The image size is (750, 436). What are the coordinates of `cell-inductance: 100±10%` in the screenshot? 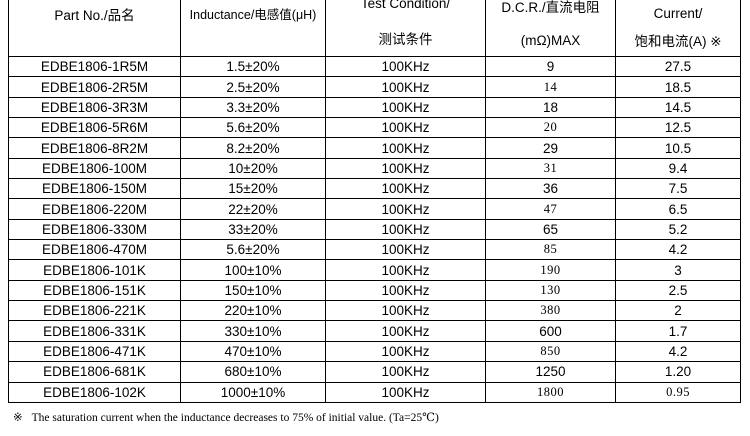 It's located at (253, 270).